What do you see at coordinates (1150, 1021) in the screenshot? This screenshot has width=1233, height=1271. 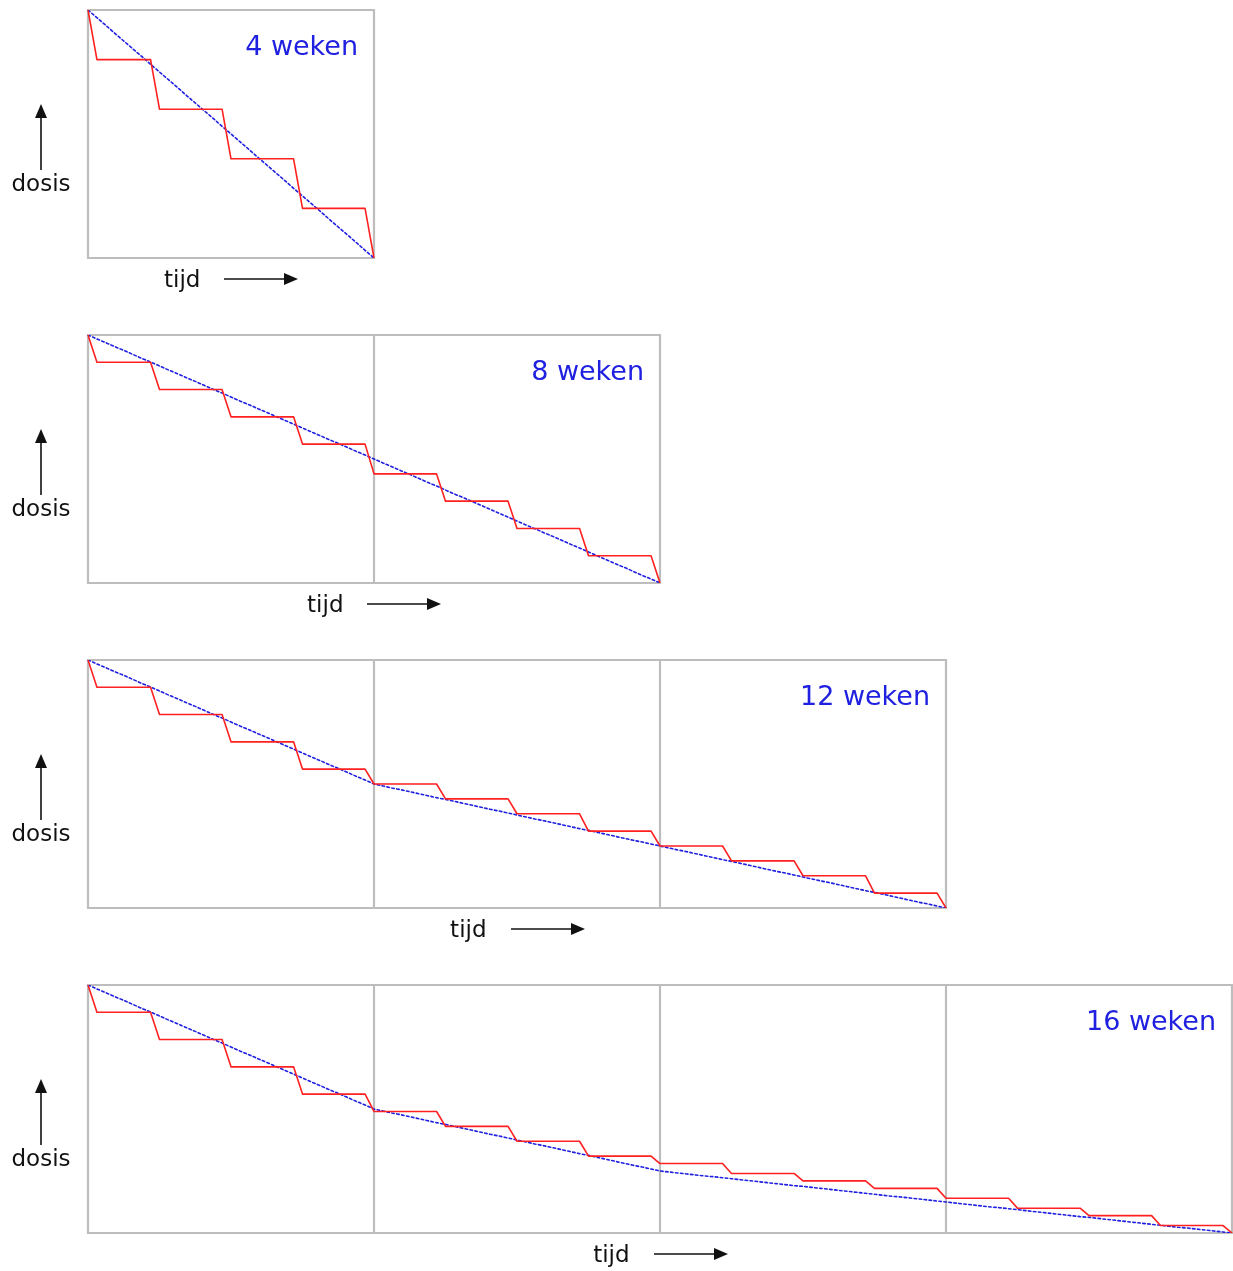 I see `text: 16 weken` at bounding box center [1150, 1021].